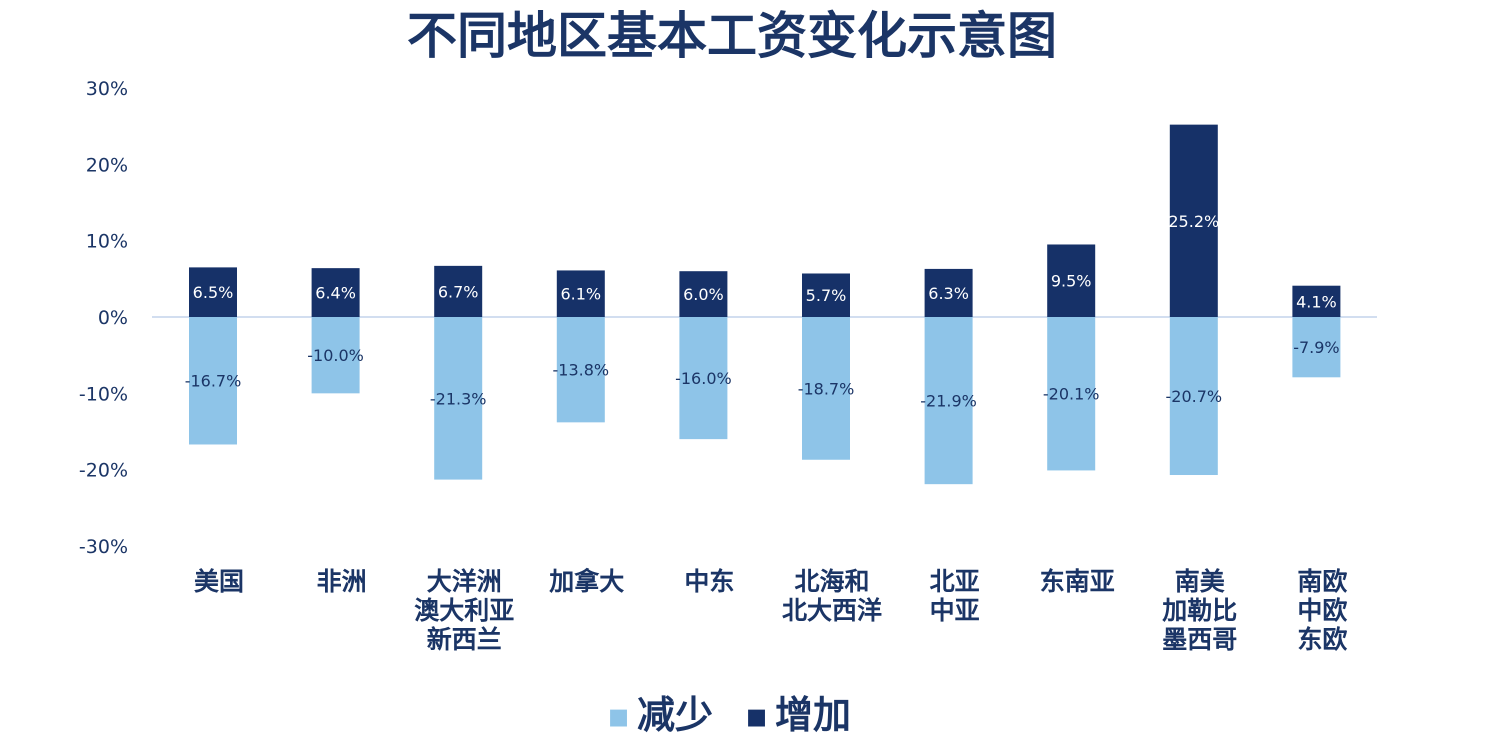 Image resolution: width=1500 pixels, height=750 pixels. What do you see at coordinates (586, 581) in the screenshot?
I see `category-label: 加拿大` at bounding box center [586, 581].